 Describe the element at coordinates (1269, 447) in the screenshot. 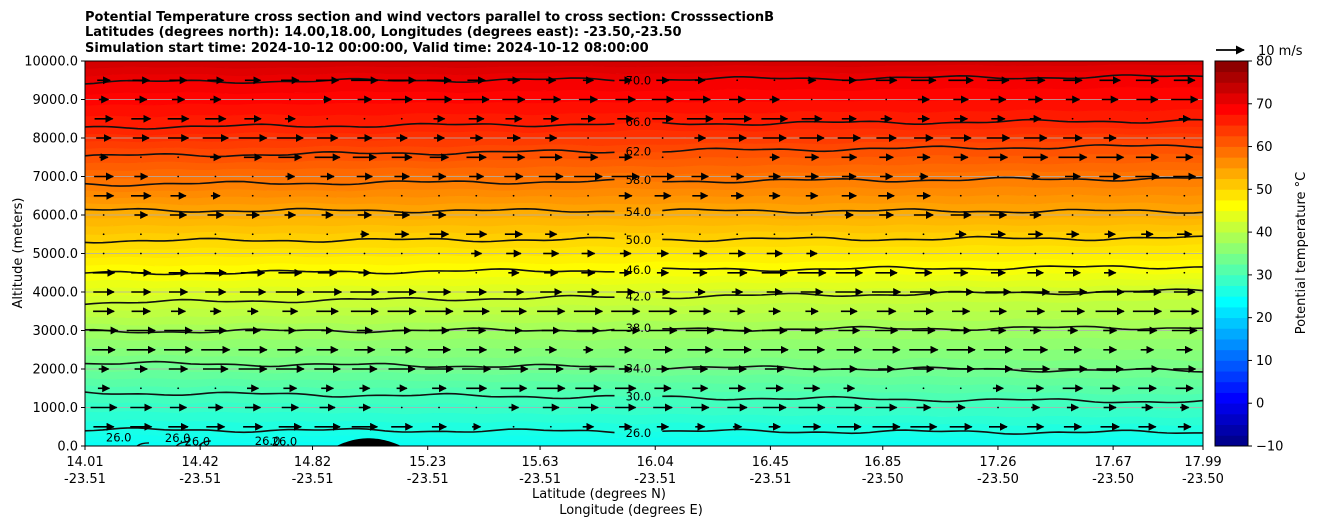

I see `colorbar-tick-label: −10` at that location.